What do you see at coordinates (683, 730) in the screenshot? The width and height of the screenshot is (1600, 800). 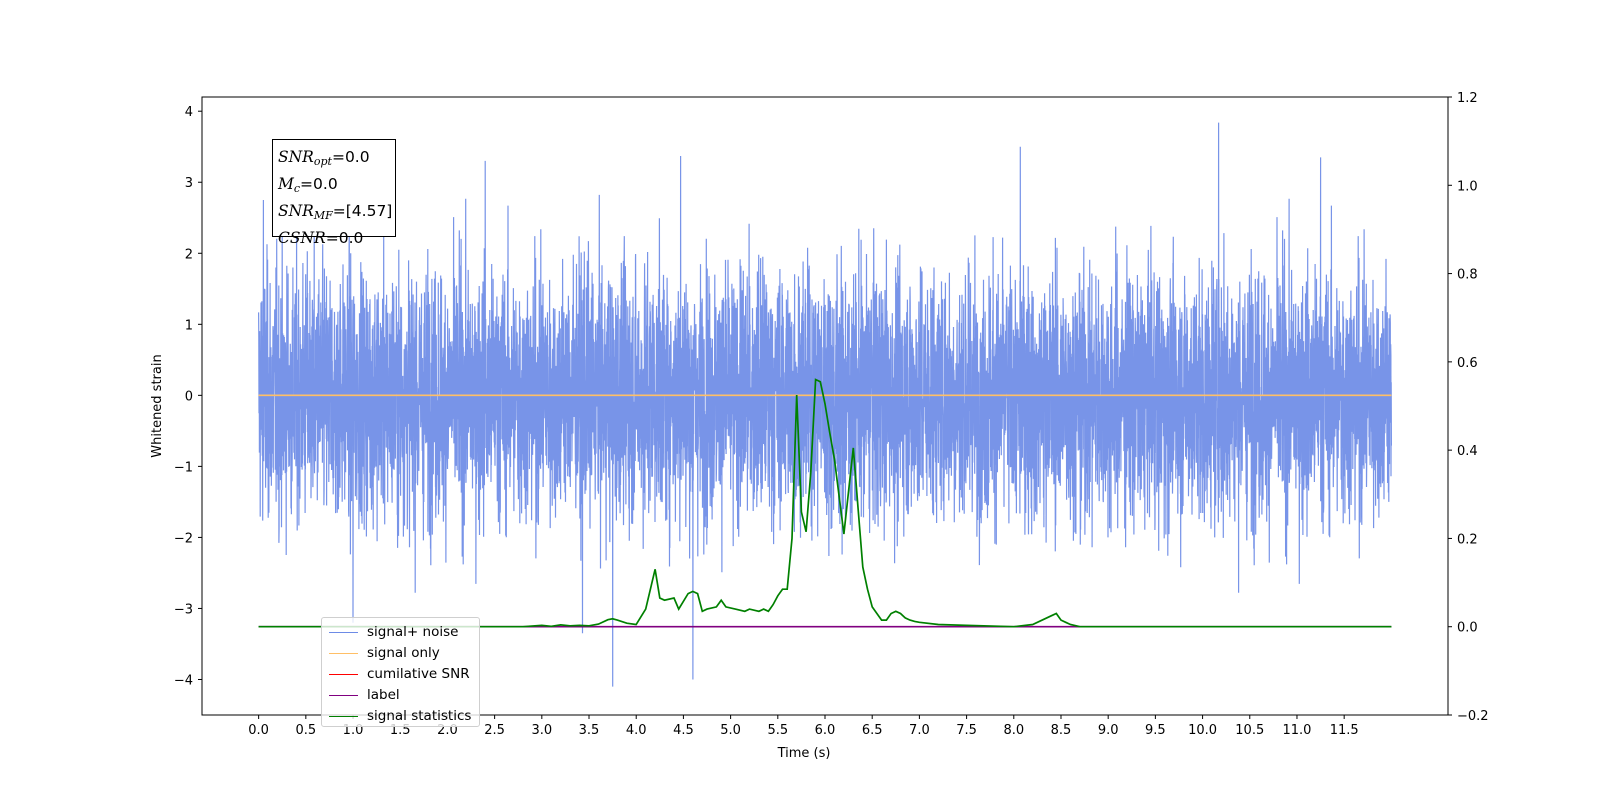 I see `x-tick-label: 4.5` at bounding box center [683, 730].